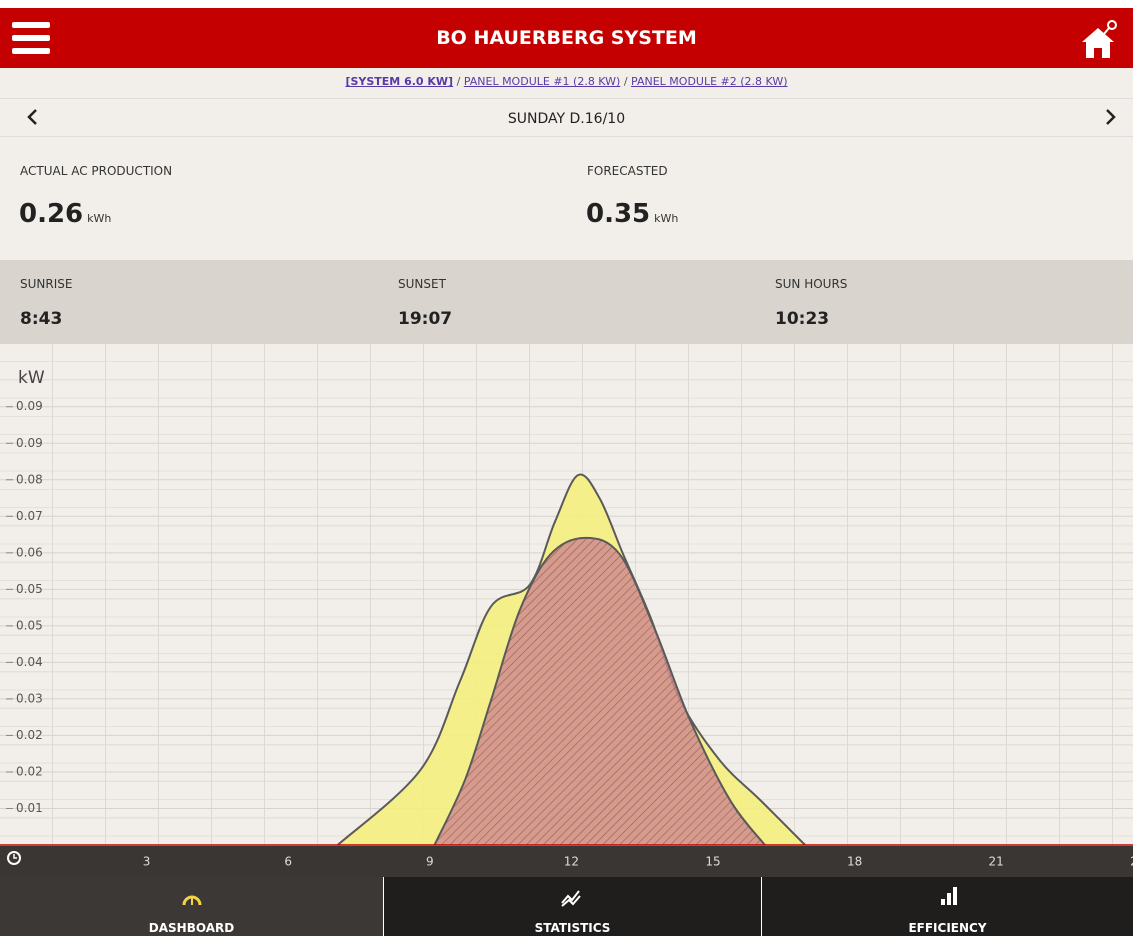  Describe the element at coordinates (288, 862) in the screenshot. I see `x-tick-label: 6` at that location.